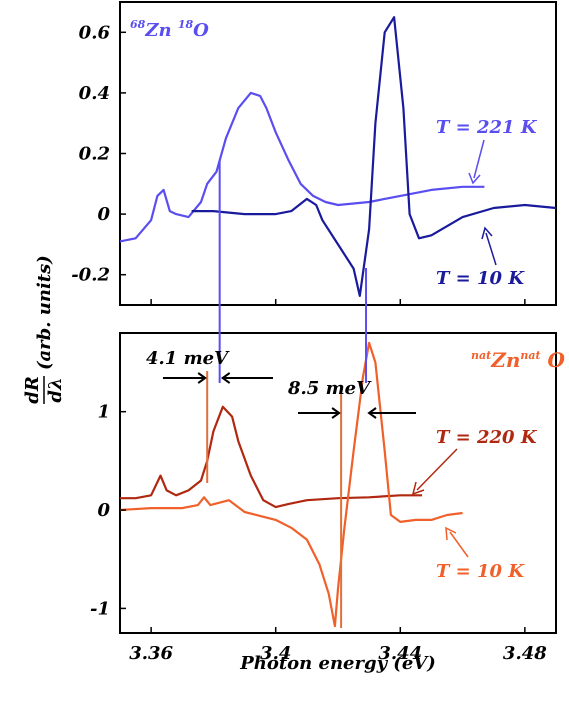  What do you see at coordinates (44, 312) in the screenshot?
I see `y-axis-label-units: (arb. units)` at bounding box center [44, 312].